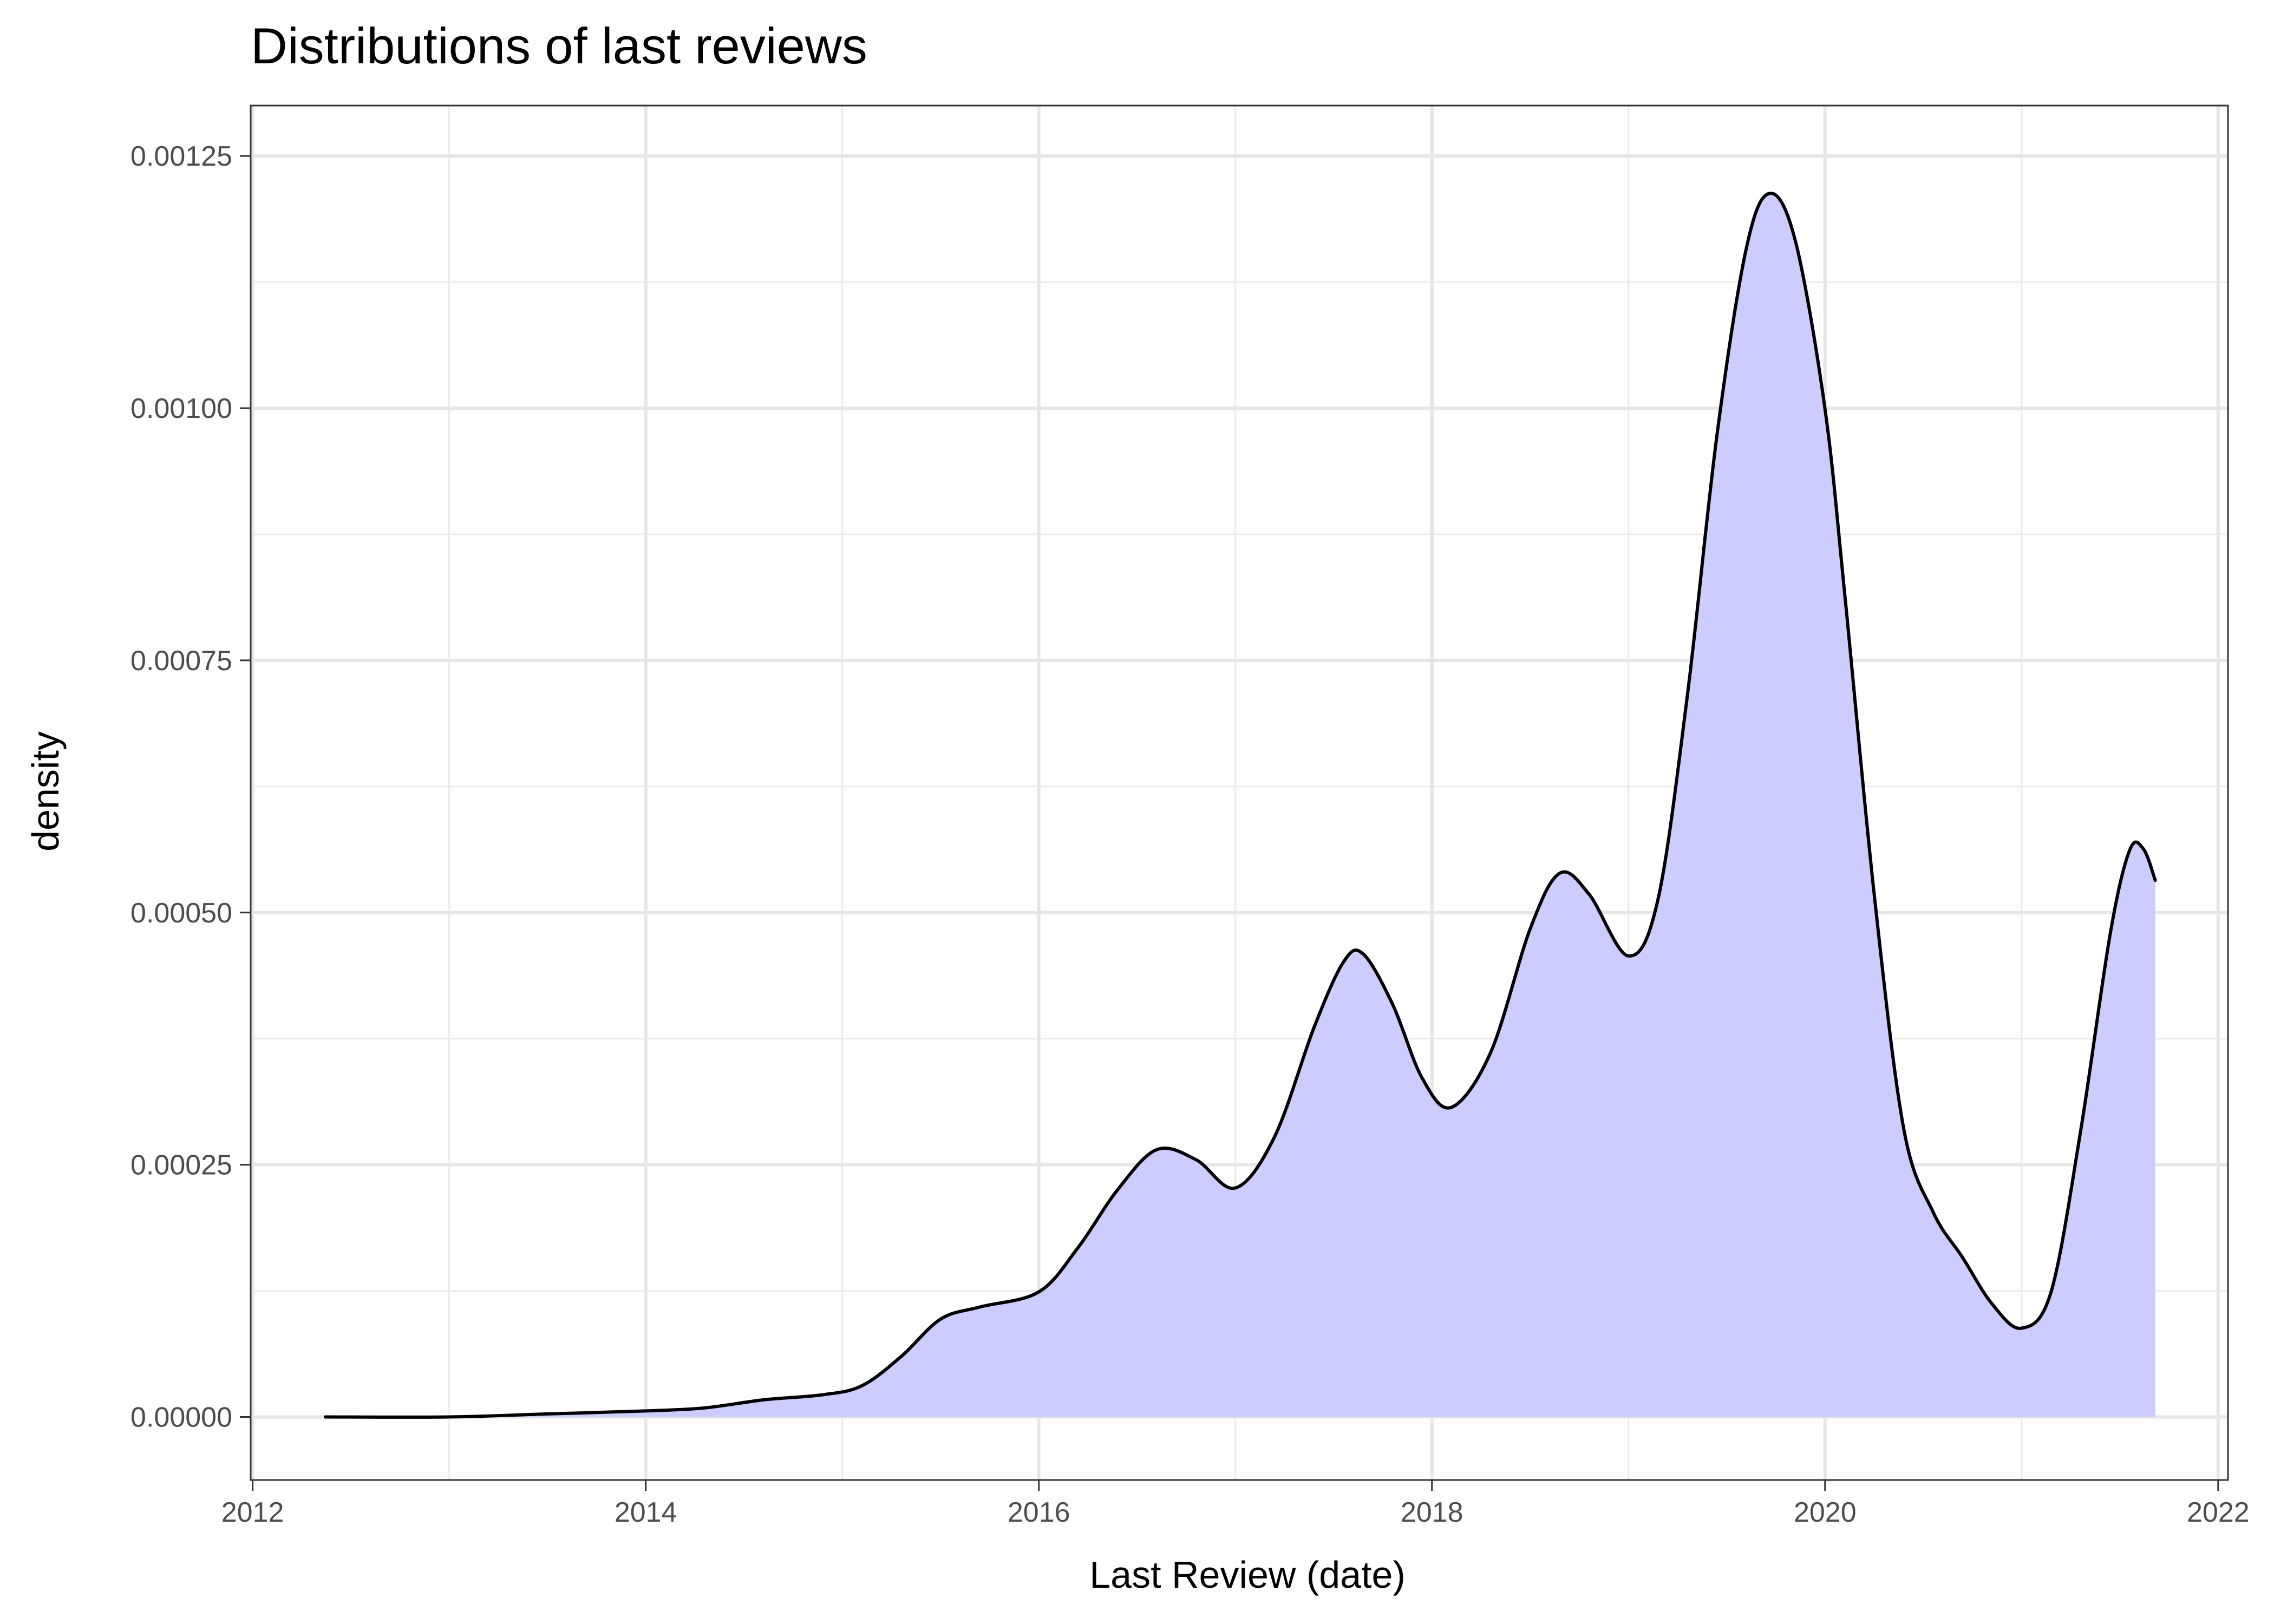 This screenshot has width=2274, height=1624. I want to click on y-tick-label: 0.00000, so click(181, 1418).